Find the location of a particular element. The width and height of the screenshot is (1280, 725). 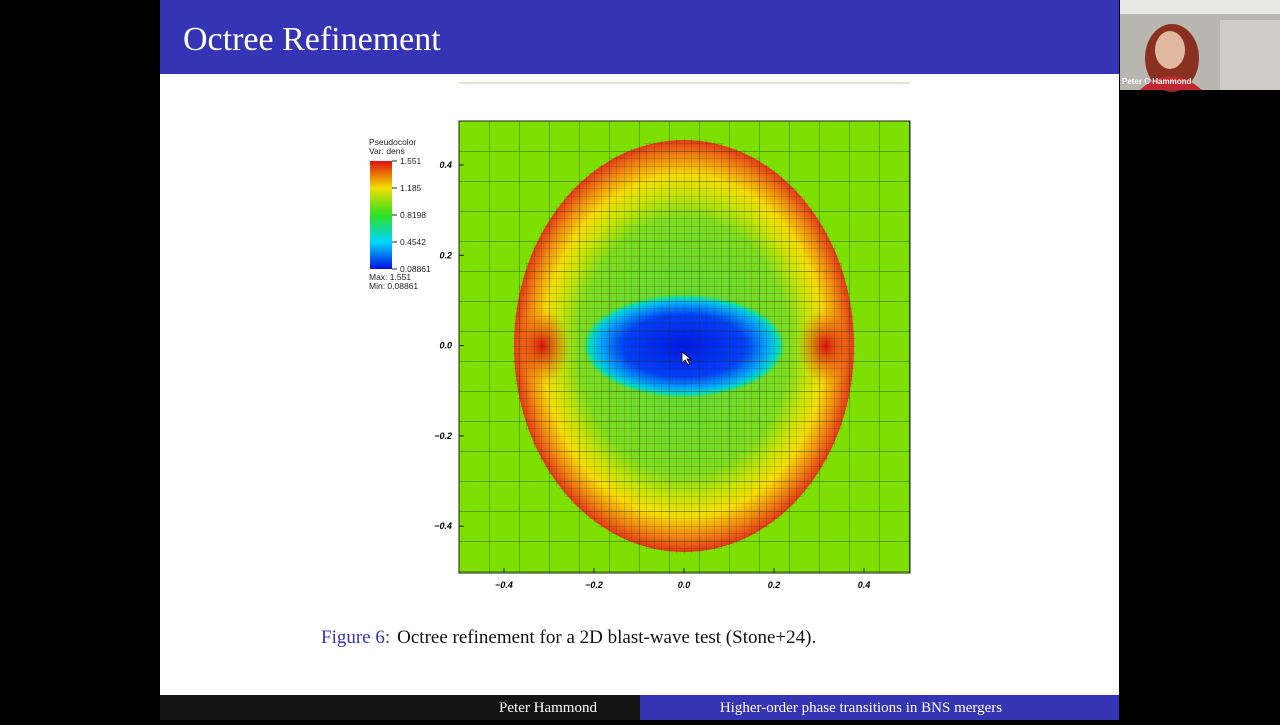

person-face is located at coordinates (1170, 50).